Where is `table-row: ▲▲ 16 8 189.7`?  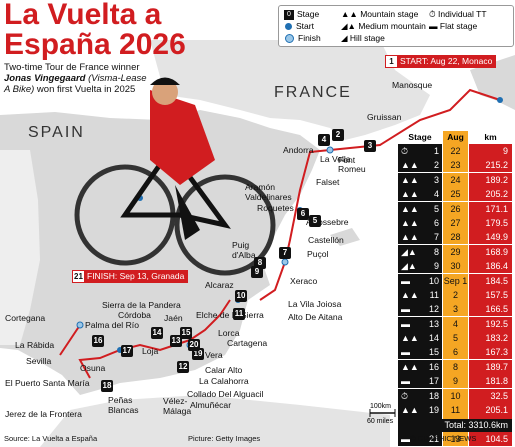
table-row: ▲▲ 16 8 189.7 is located at coordinates (455, 366).